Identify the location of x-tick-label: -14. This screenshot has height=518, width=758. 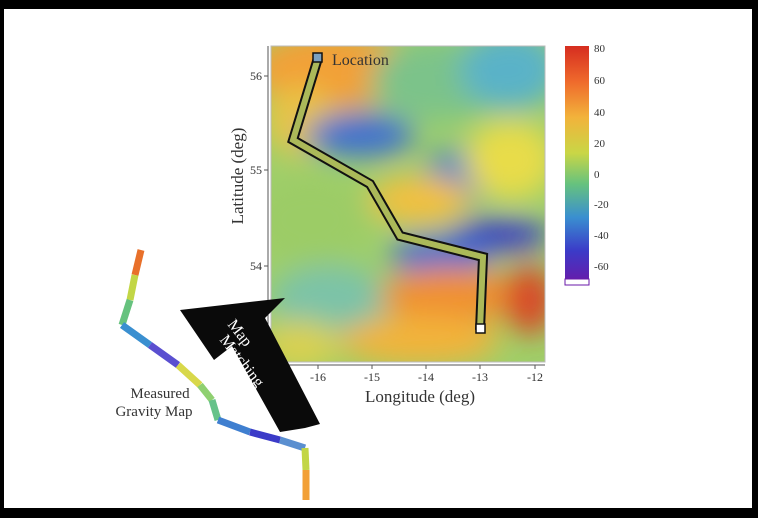
(426, 377).